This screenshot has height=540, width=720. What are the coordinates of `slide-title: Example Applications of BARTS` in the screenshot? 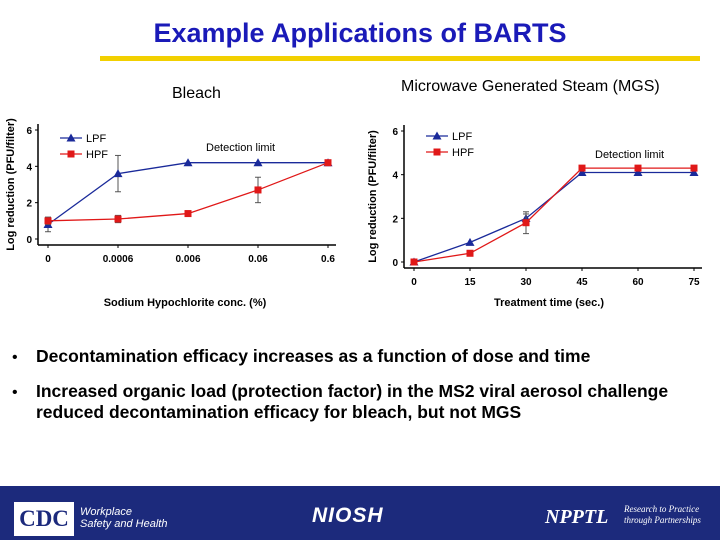 It's located at (360, 33).